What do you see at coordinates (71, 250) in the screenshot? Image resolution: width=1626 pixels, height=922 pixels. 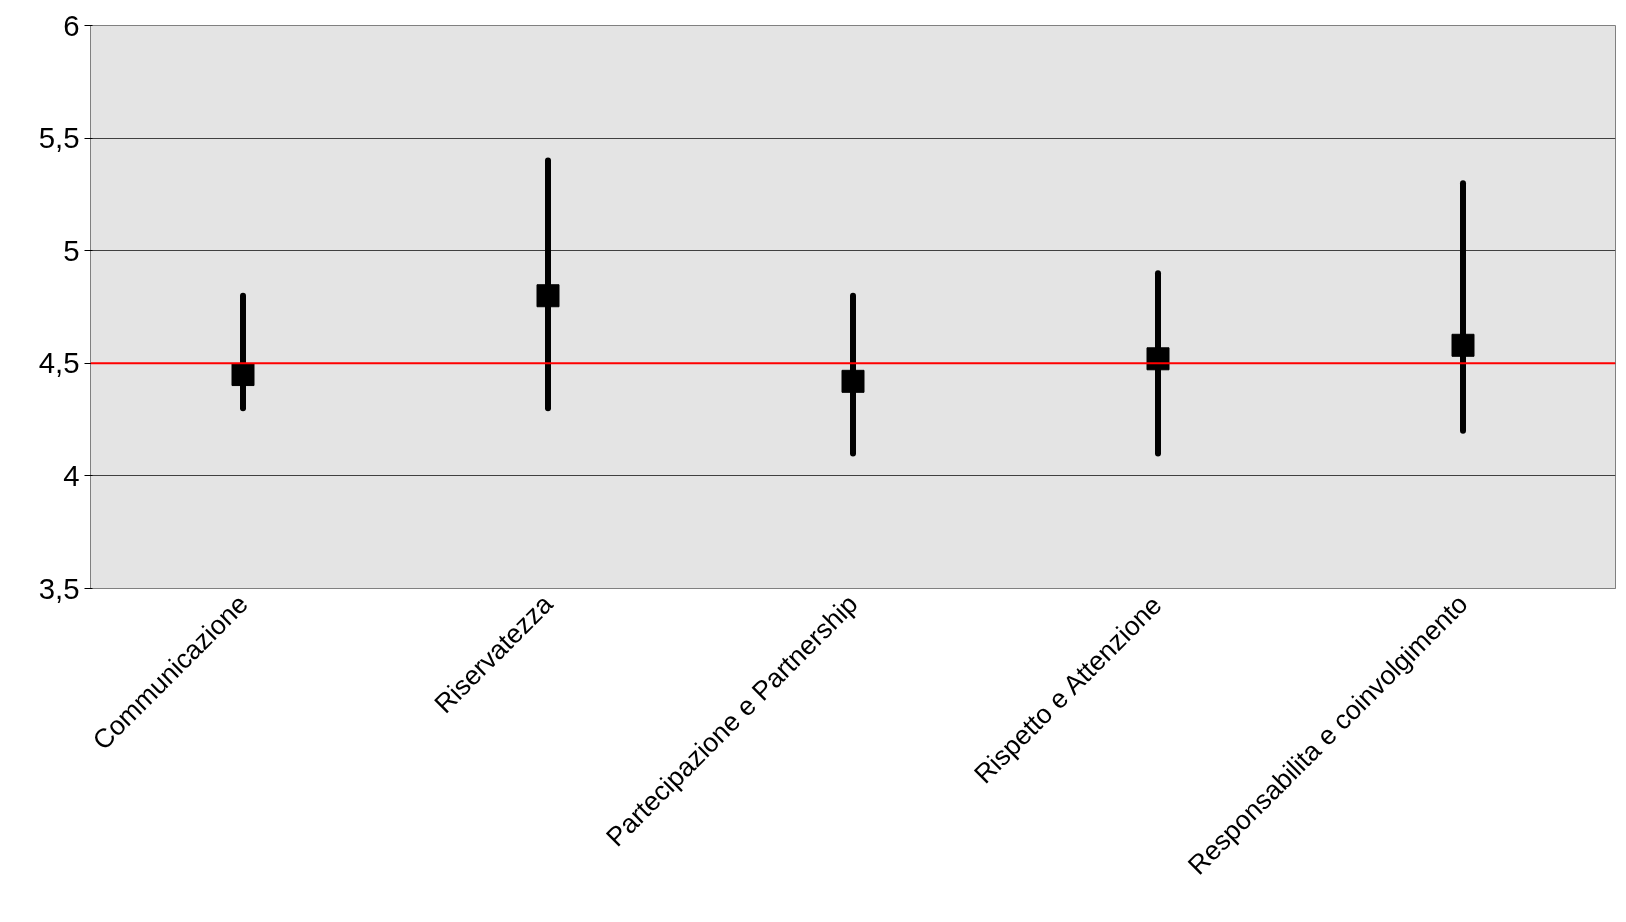 I see `y-tick-label: 5` at bounding box center [71, 250].